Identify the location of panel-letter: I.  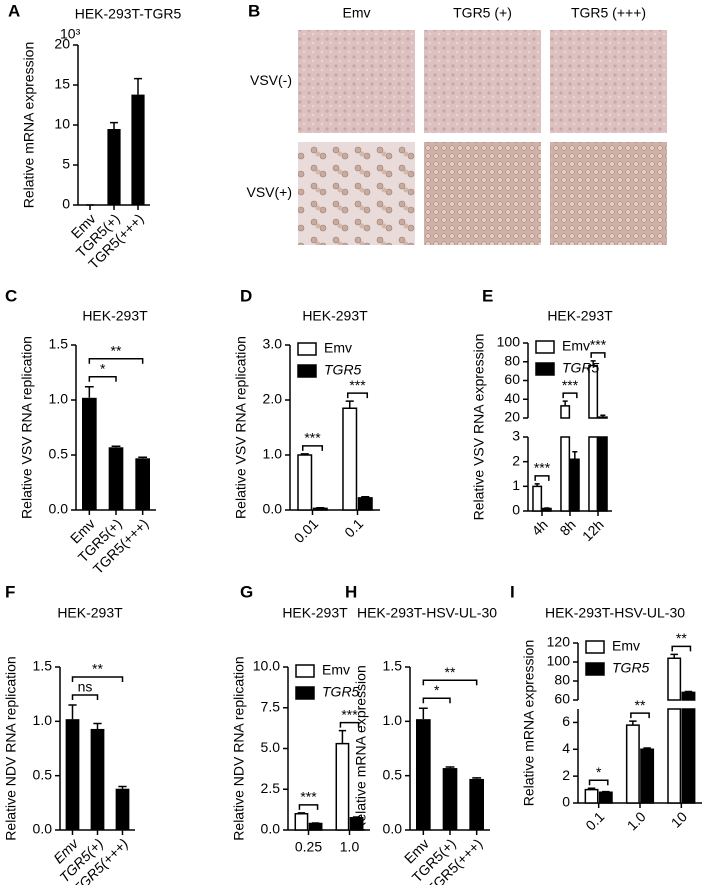
(512, 591).